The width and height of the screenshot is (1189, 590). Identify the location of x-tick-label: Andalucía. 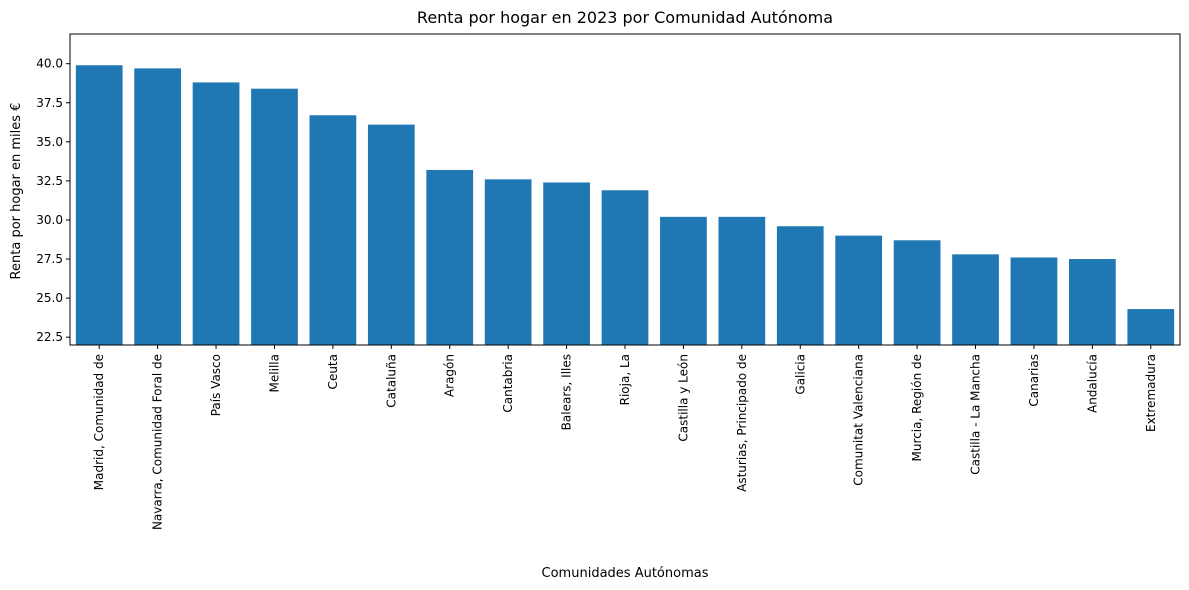
(1092, 383).